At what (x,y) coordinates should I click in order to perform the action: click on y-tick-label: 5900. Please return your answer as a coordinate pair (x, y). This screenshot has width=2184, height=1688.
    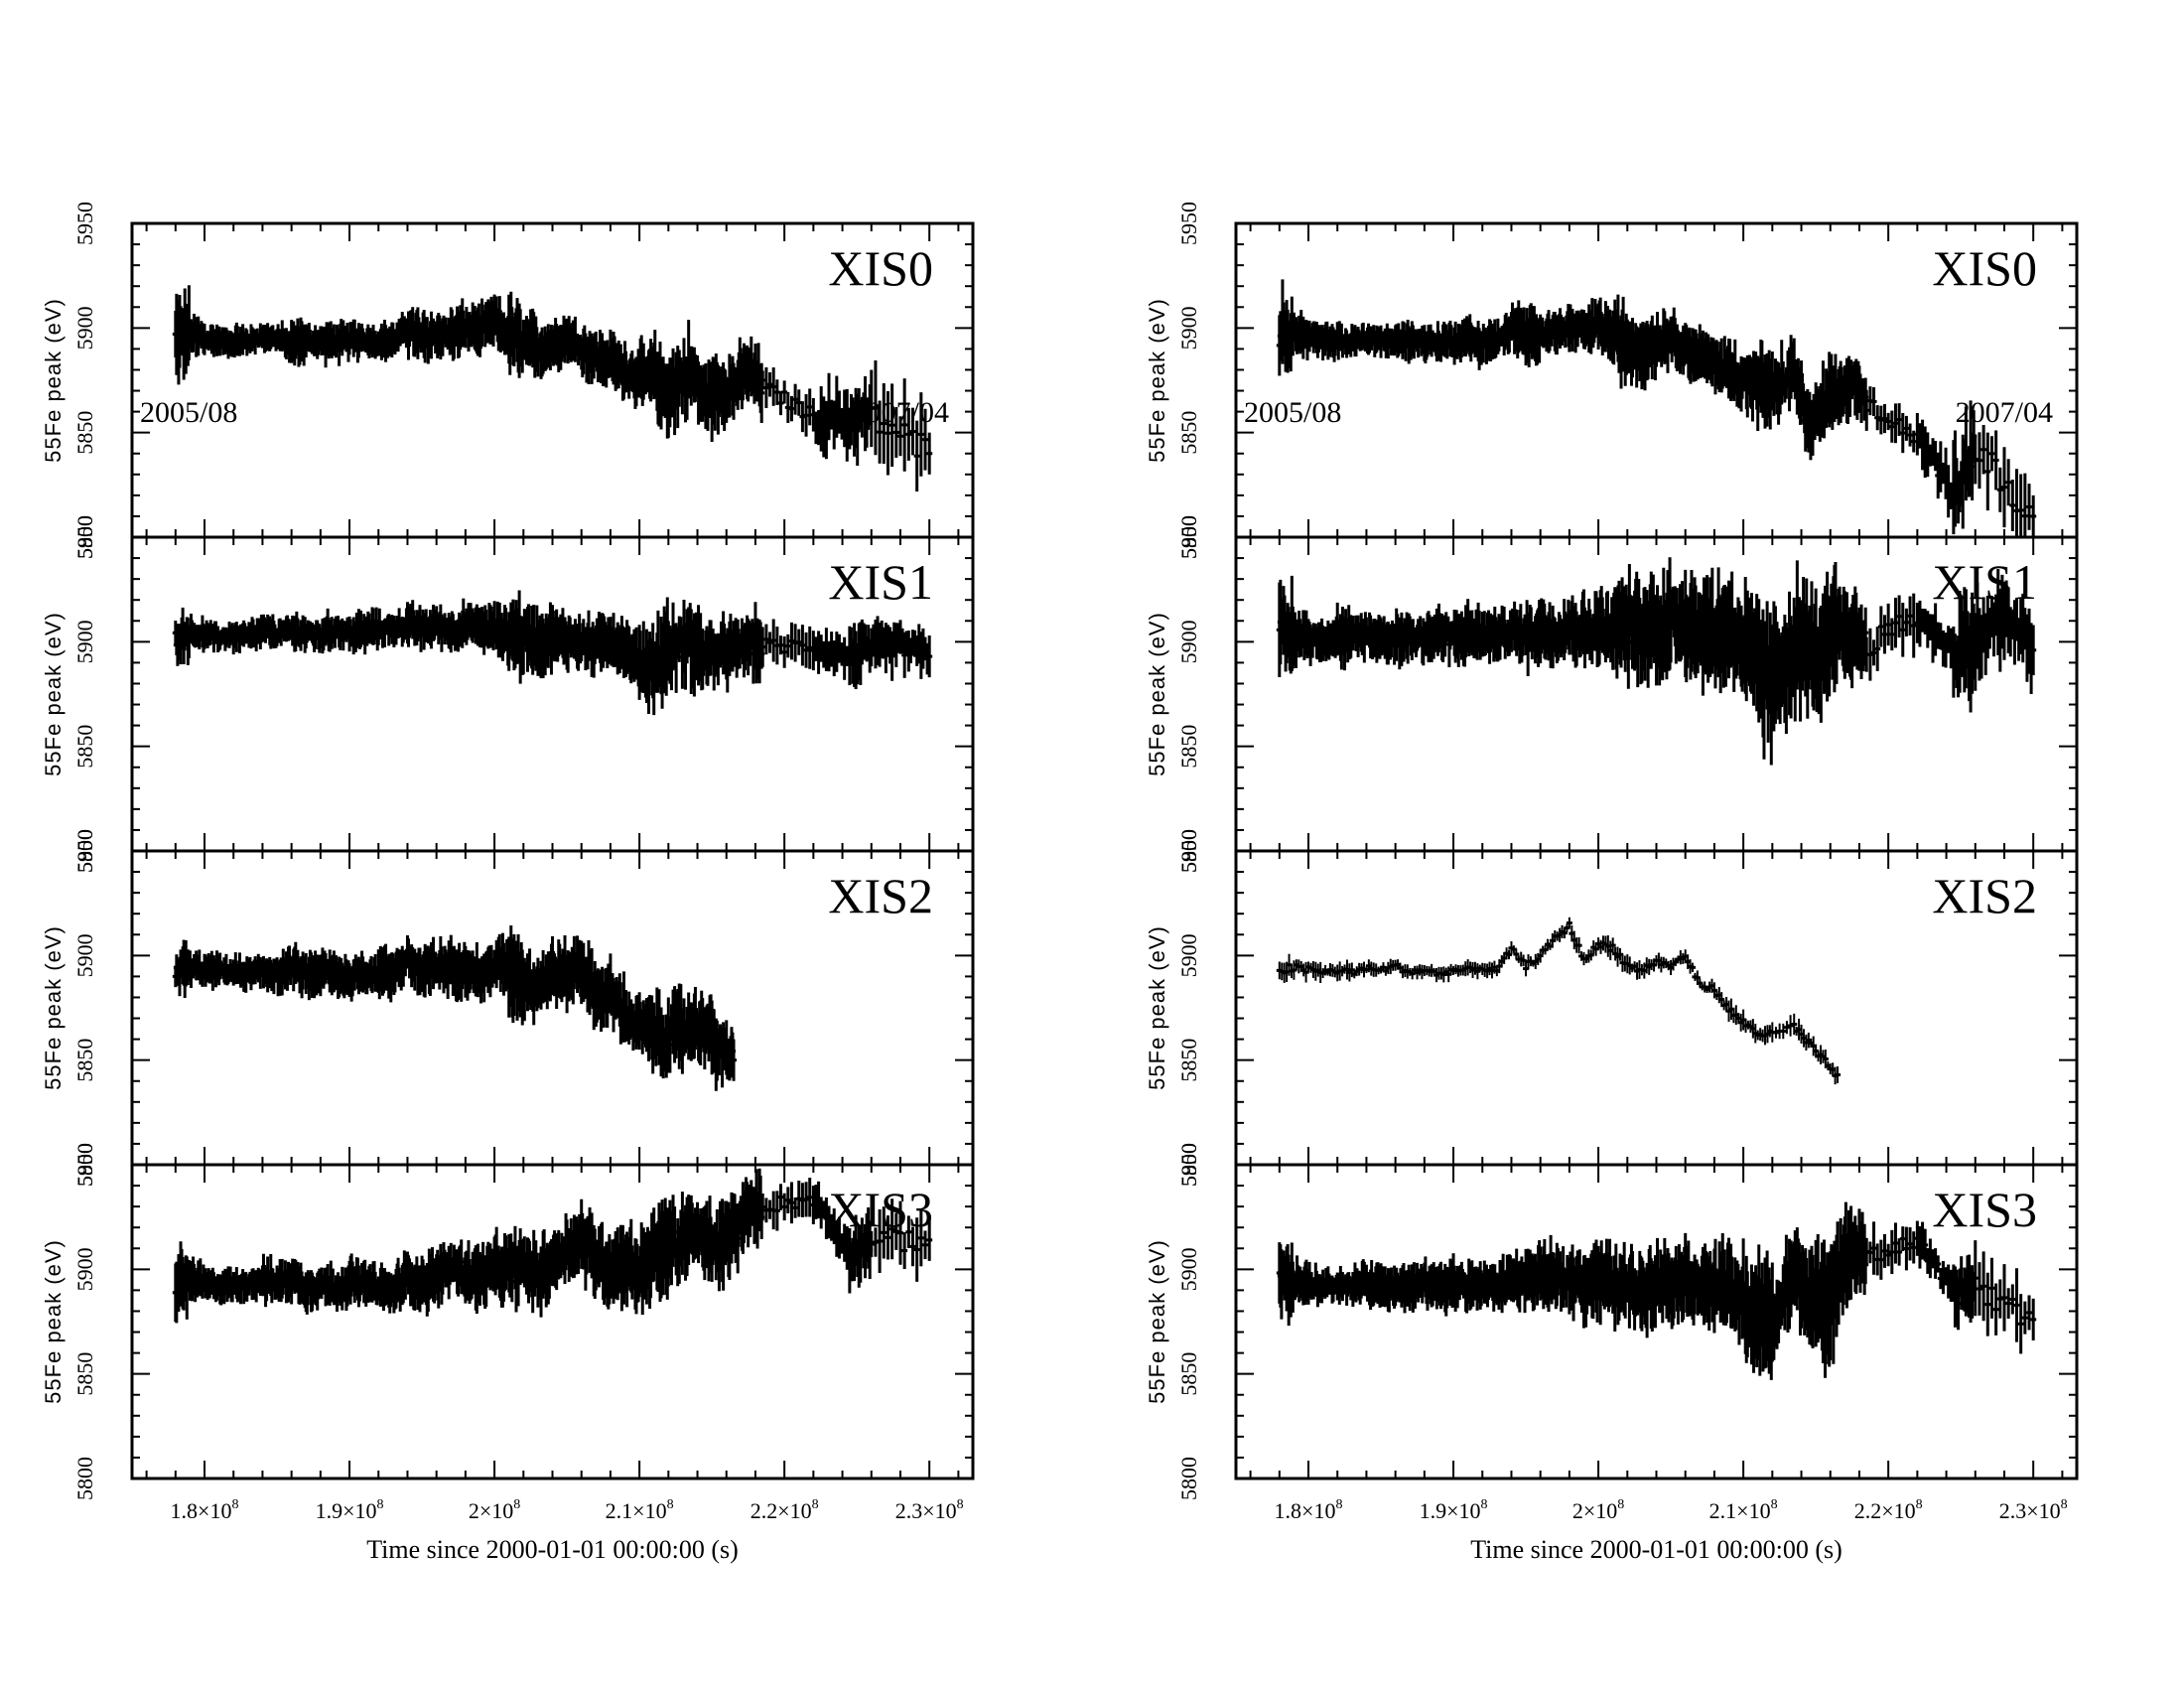
    Looking at the image, I should click on (84, 955).